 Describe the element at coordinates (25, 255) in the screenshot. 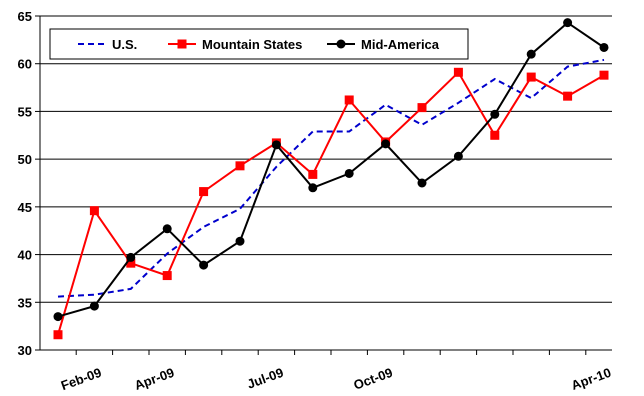

I see `y-tick-label: 40` at that location.